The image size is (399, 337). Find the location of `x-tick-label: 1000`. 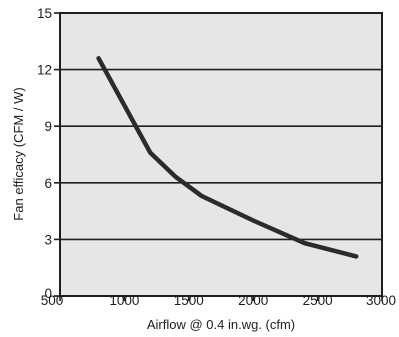

x-tick-label: 1000 is located at coordinates (124, 300).